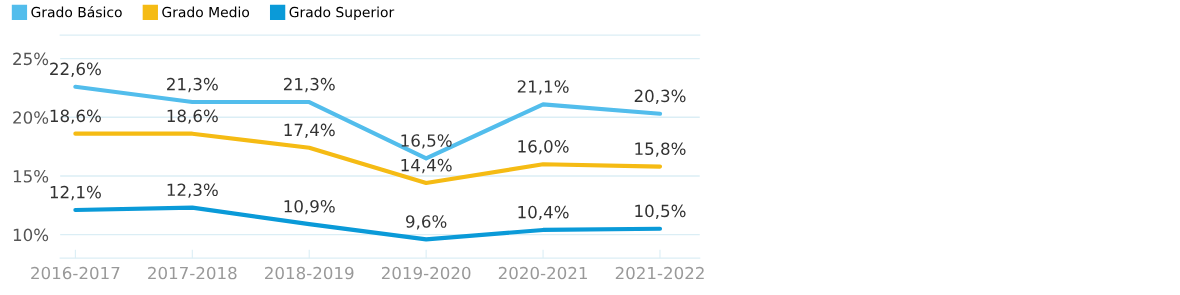 The image size is (1180, 295). What do you see at coordinates (192, 190) in the screenshot?
I see `data-label: 12,3%` at bounding box center [192, 190].